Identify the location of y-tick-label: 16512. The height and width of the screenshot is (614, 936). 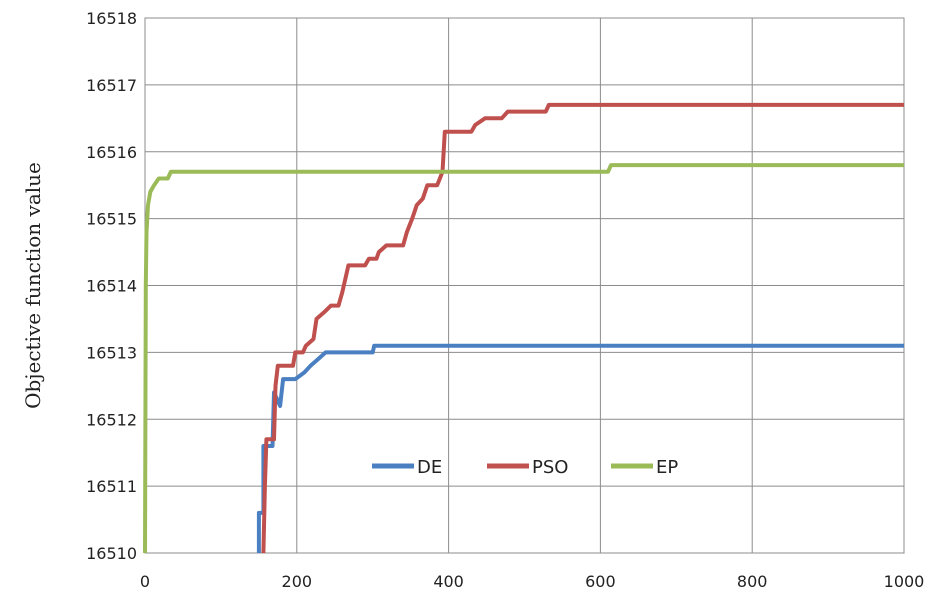
(111, 419).